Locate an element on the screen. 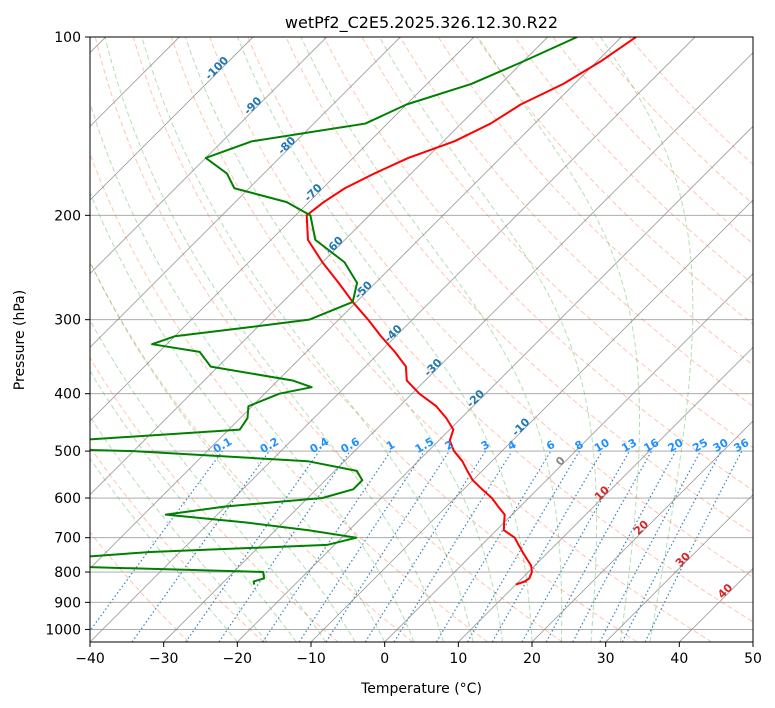 The height and width of the screenshot is (708, 775). x-tick-label: 30 is located at coordinates (606, 659).